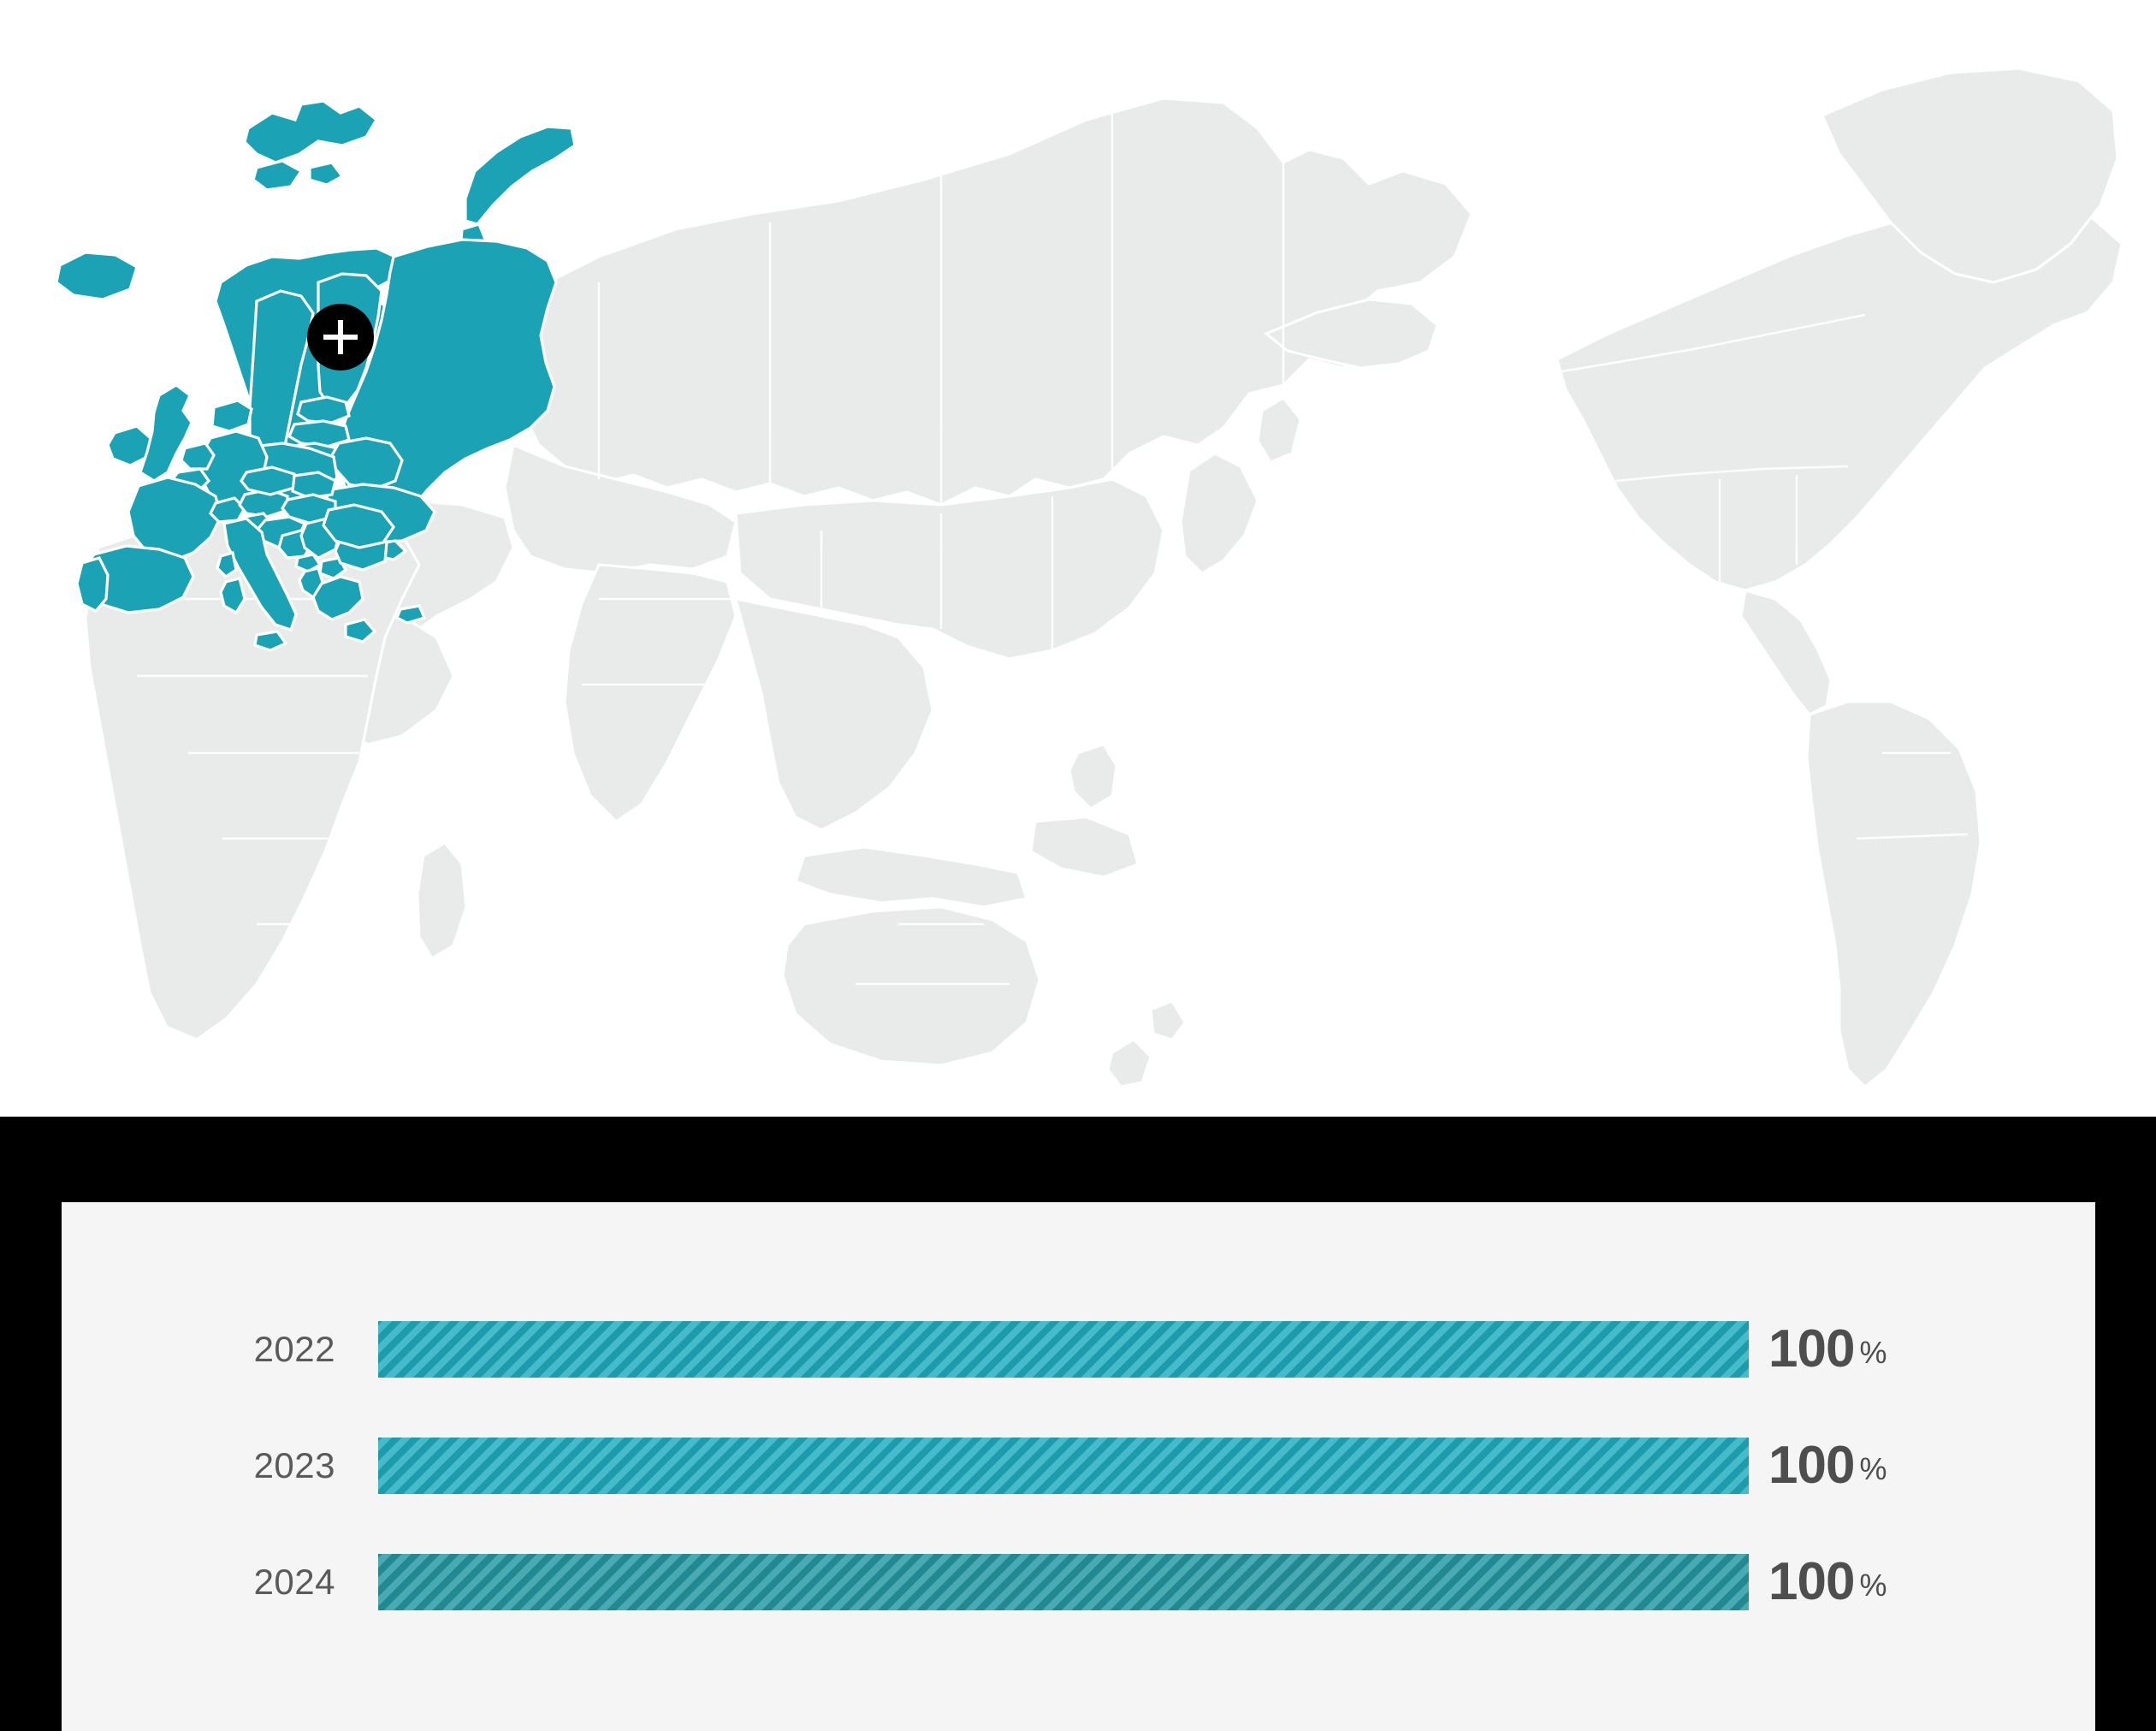 Image resolution: width=2156 pixels, height=1731 pixels. I want to click on bar-row: 2022 100%, so click(1078, 1349).